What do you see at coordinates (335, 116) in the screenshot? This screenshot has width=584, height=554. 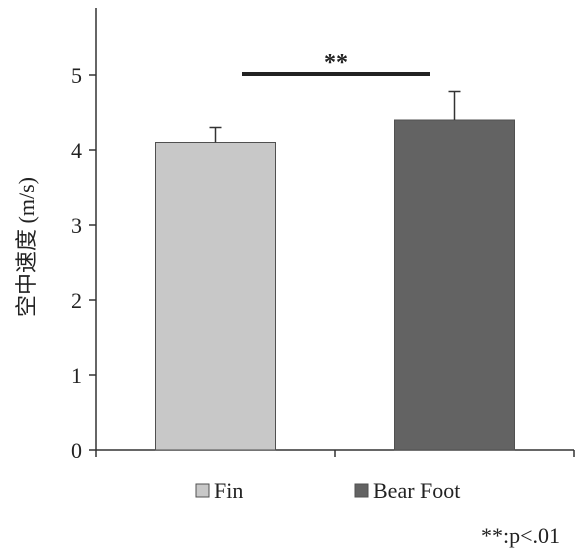 I see `error-bars` at bounding box center [335, 116].